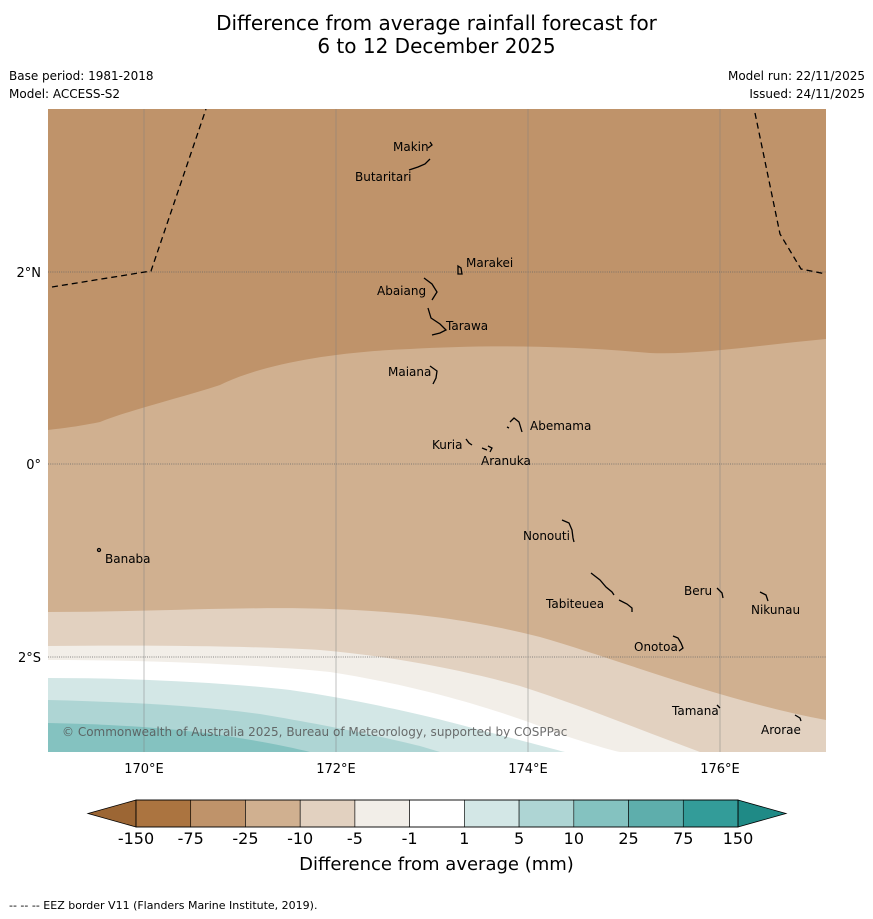 The image size is (873, 919). I want to click on label-onotoa: Onotoa, so click(656, 647).